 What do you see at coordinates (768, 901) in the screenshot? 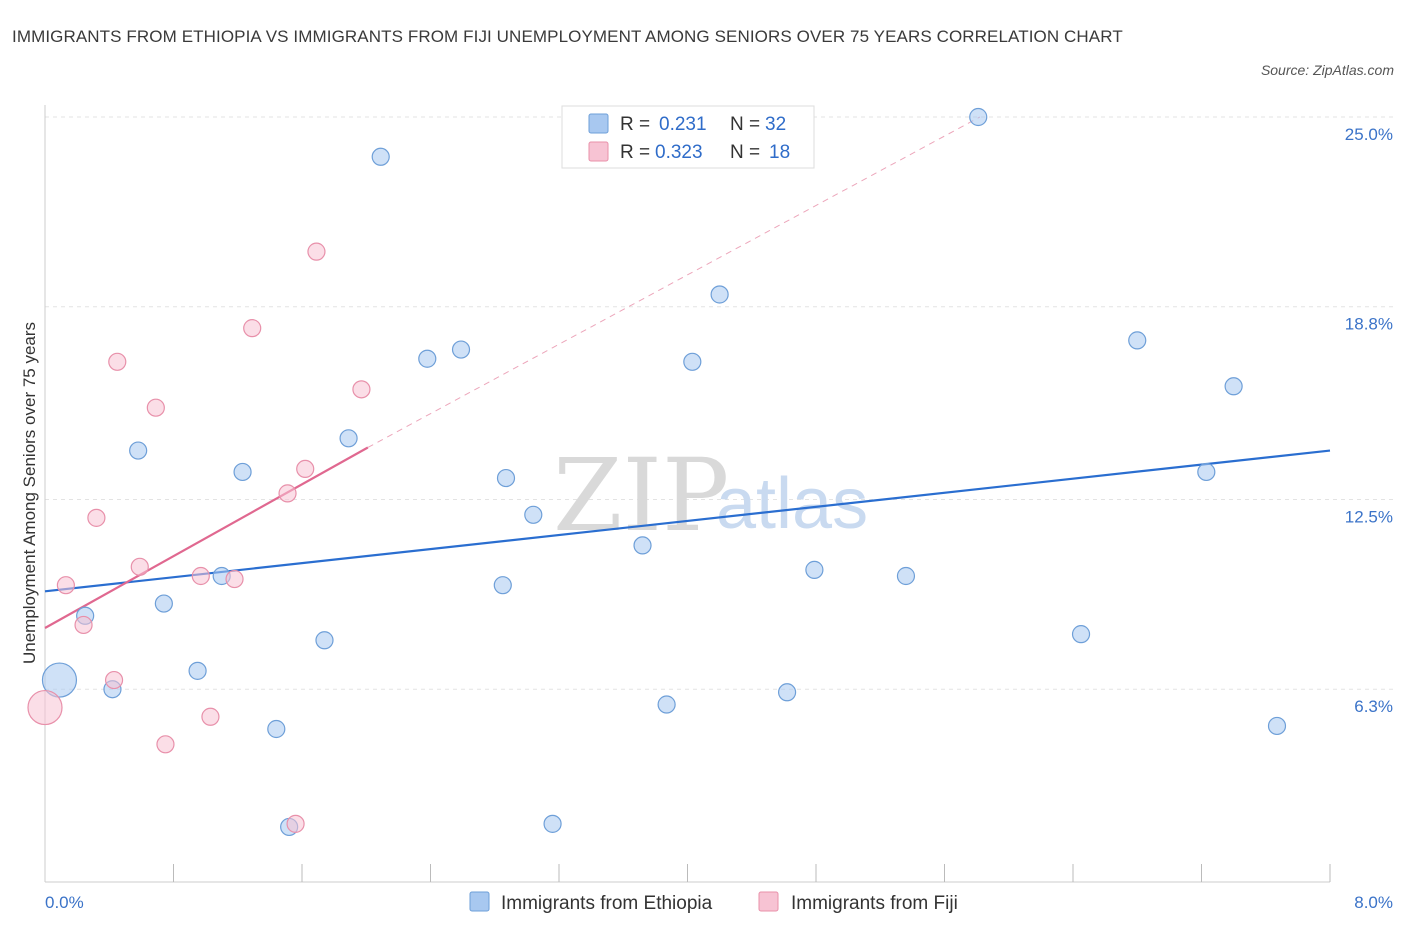
I see `bottom-legend-swatch-fiji` at bounding box center [768, 901].